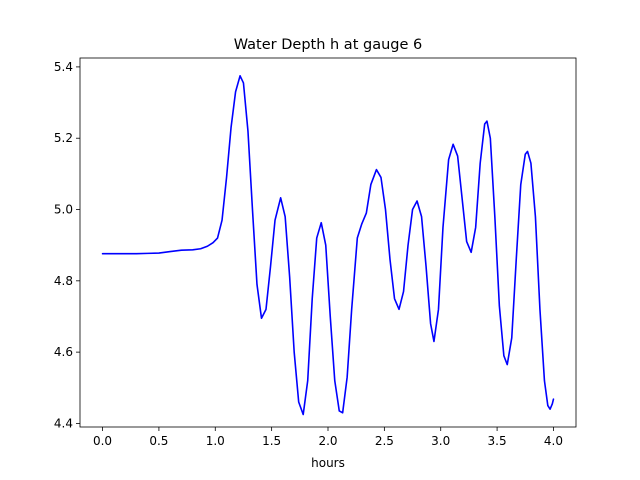 The width and height of the screenshot is (640, 480). I want to click on y-tick-label: 5.4, so click(63, 67).